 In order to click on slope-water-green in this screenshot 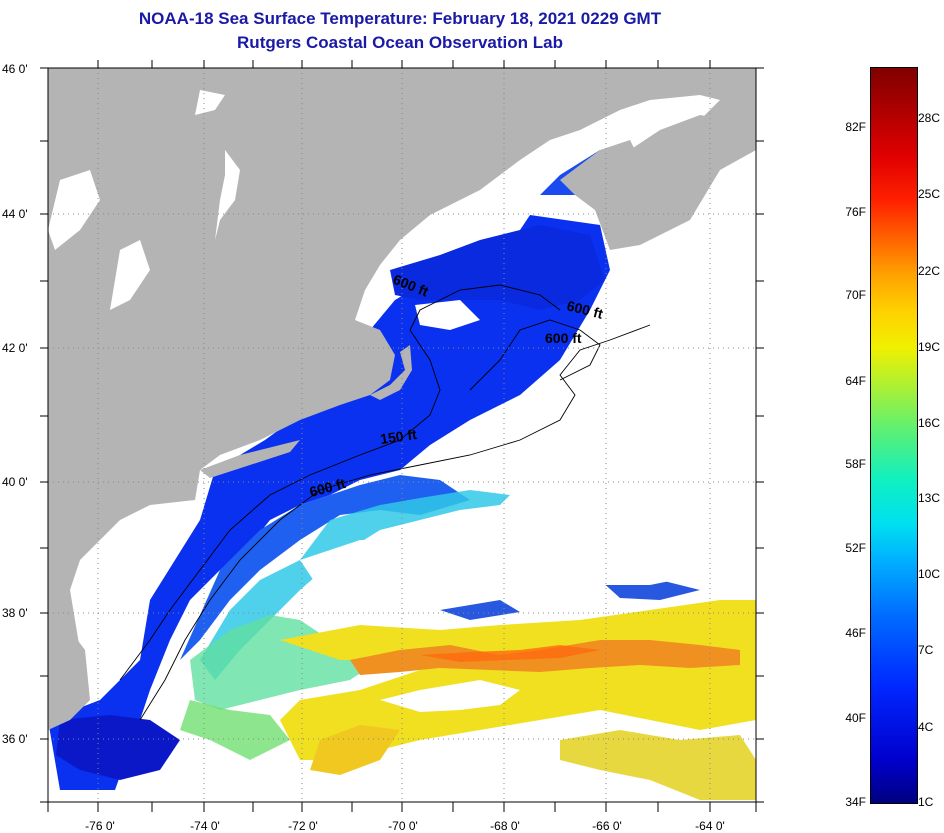, I will do `click(285, 662)`.